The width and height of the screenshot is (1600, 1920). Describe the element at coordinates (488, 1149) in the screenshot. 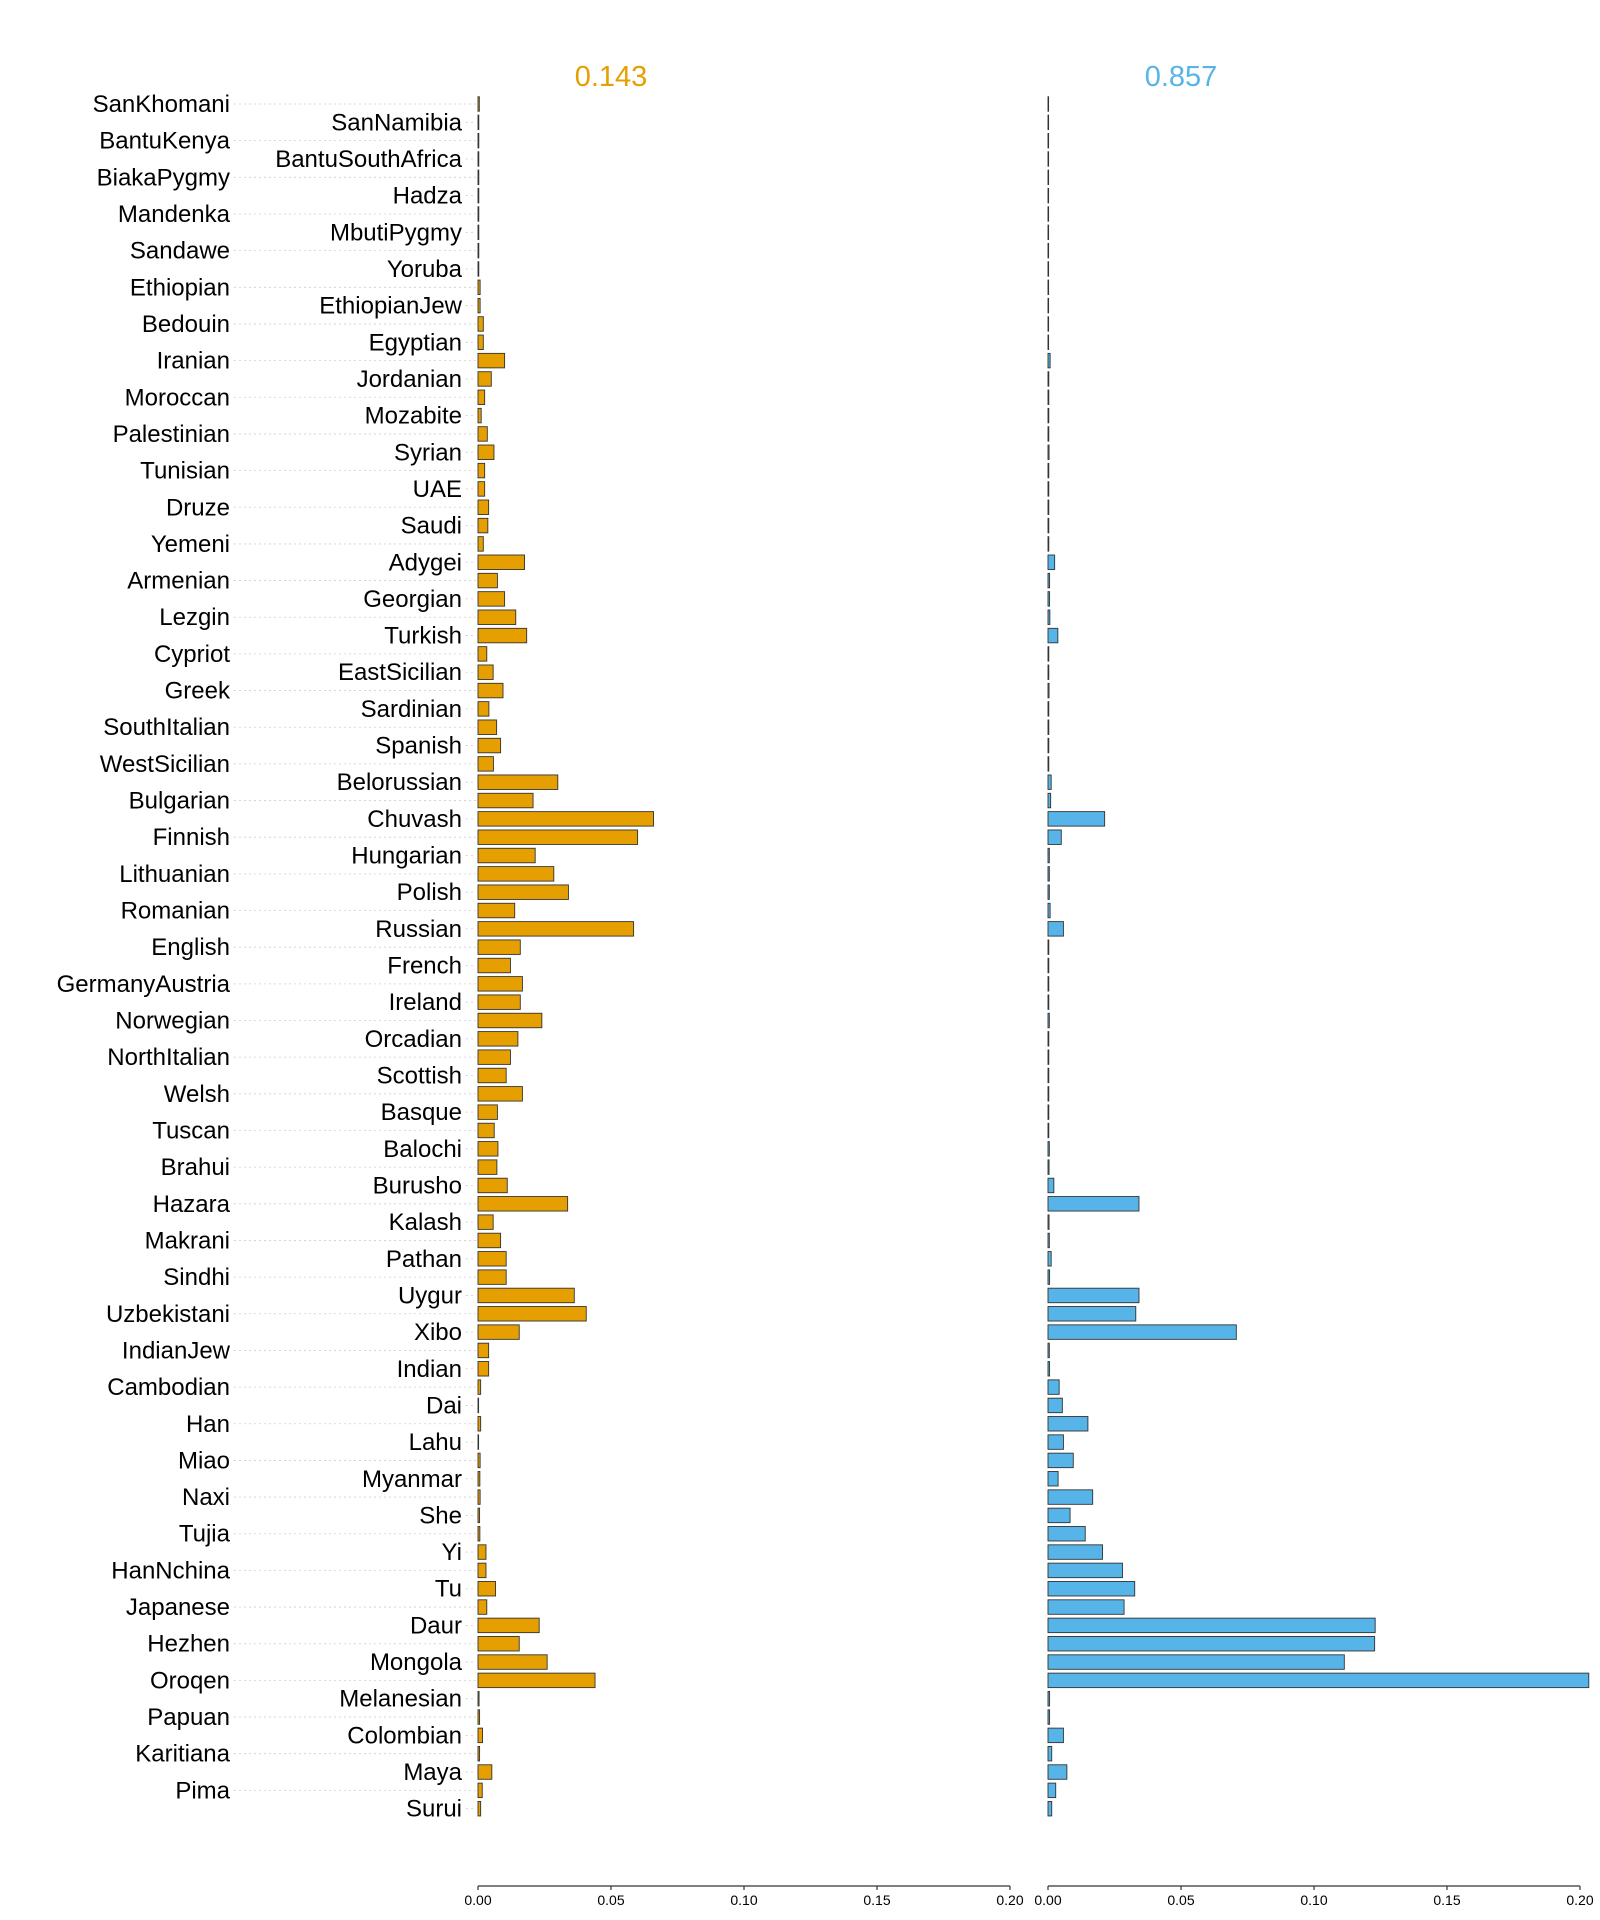

I see `bar-1-balochi` at that location.